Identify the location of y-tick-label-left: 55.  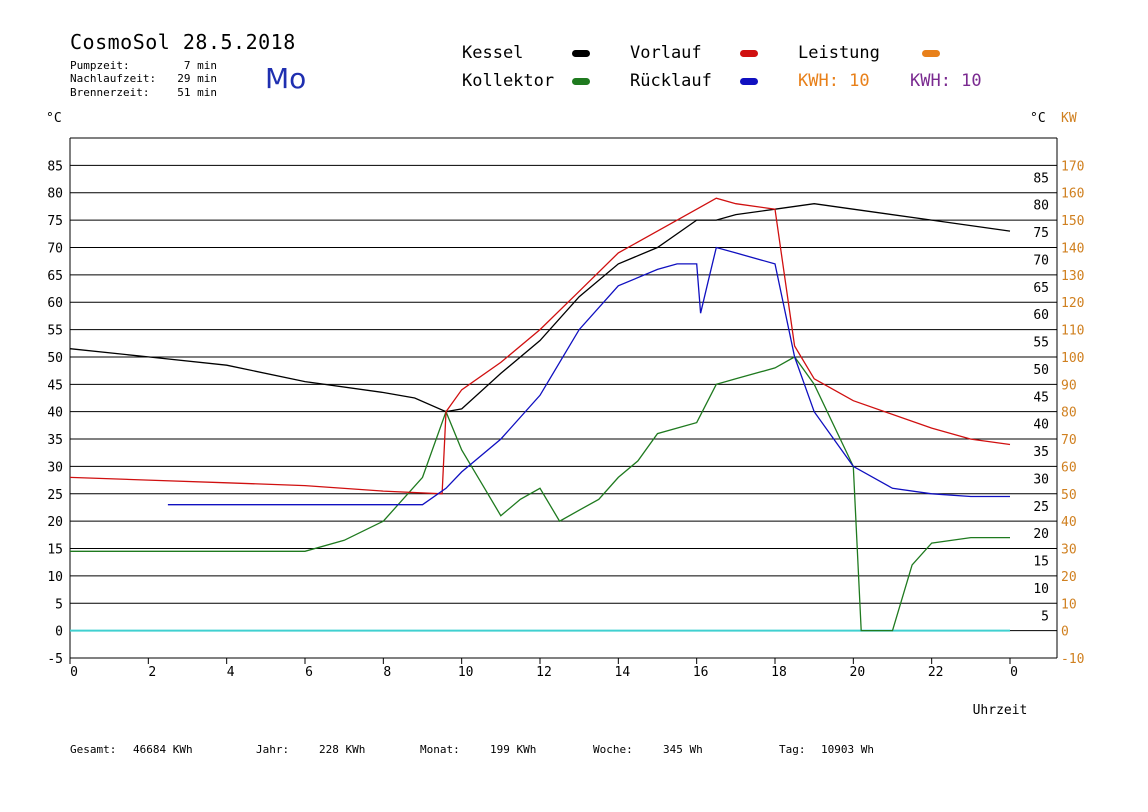
(55, 331).